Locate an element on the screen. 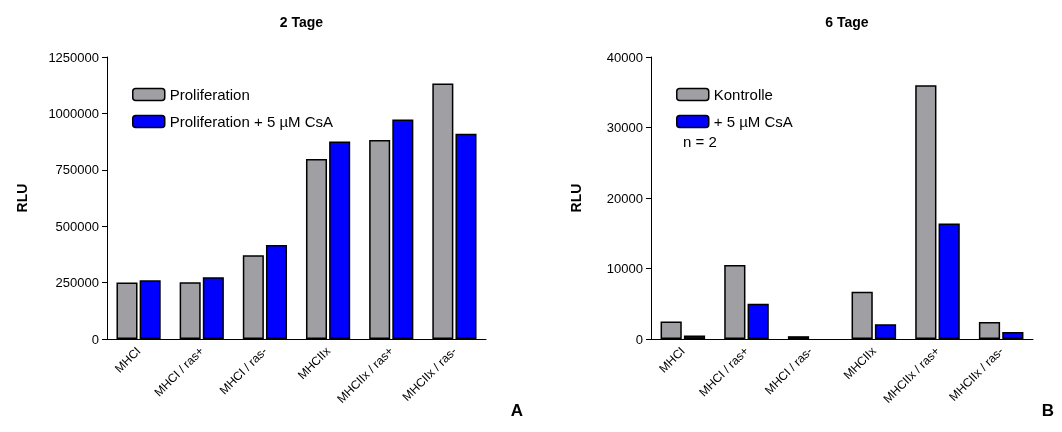 The image size is (1062, 432). y-tick-label: 30000 is located at coordinates (624, 127).